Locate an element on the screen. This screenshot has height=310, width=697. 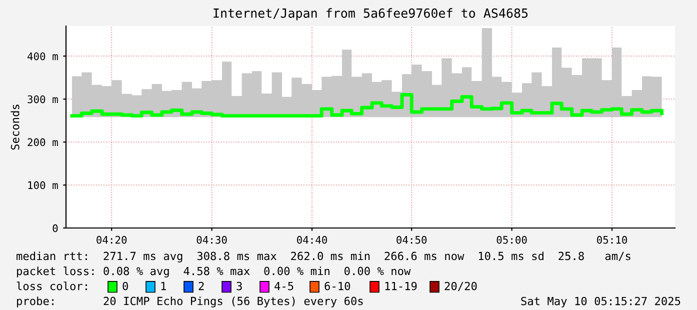
text: 20/20 is located at coordinates (460, 287).